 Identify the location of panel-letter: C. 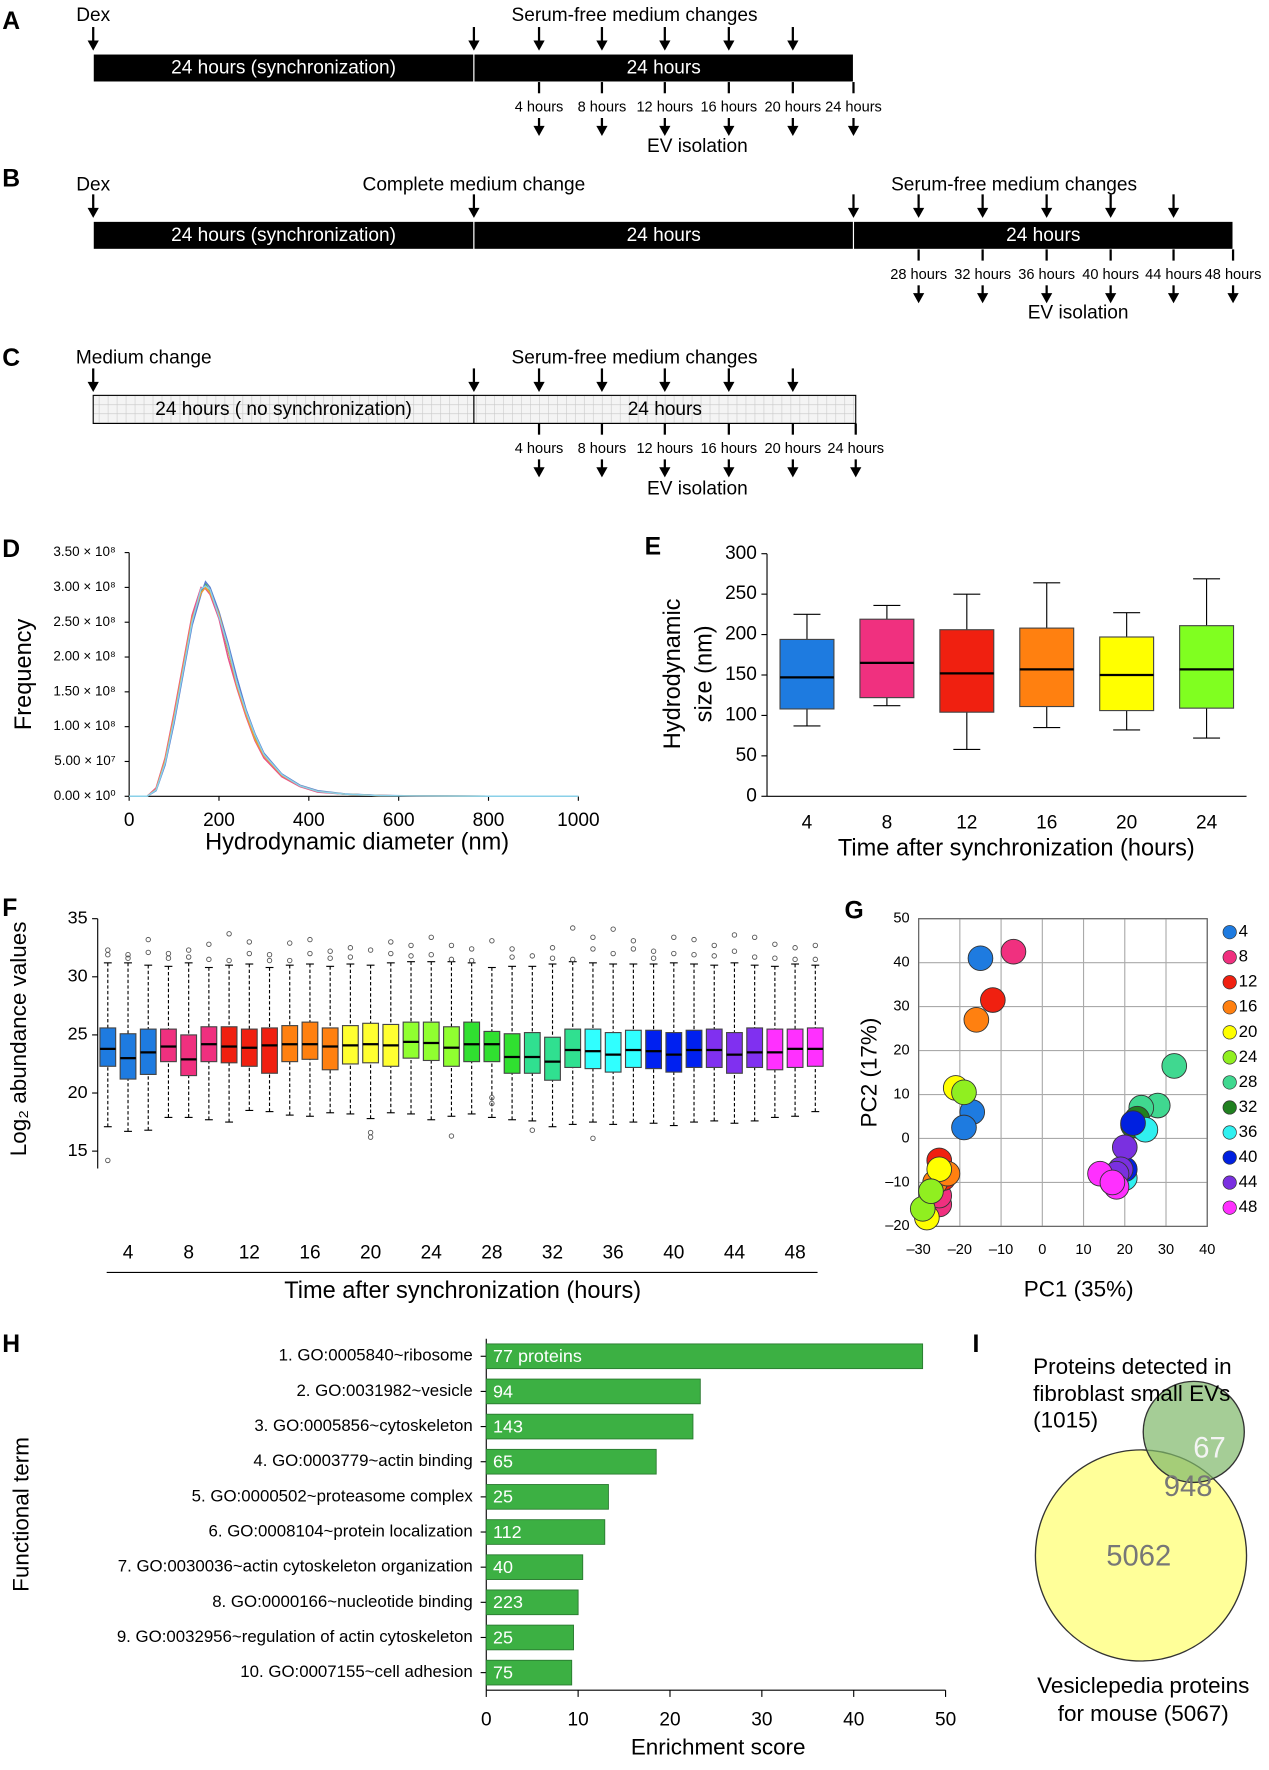
(11, 358).